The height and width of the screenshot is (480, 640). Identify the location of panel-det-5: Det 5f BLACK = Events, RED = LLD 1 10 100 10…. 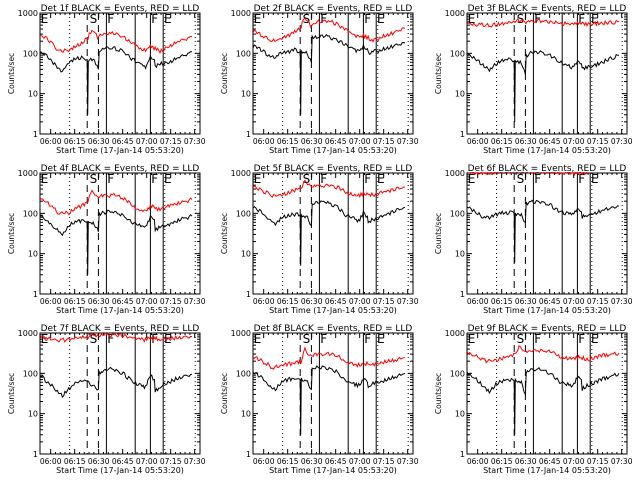
(319, 239).